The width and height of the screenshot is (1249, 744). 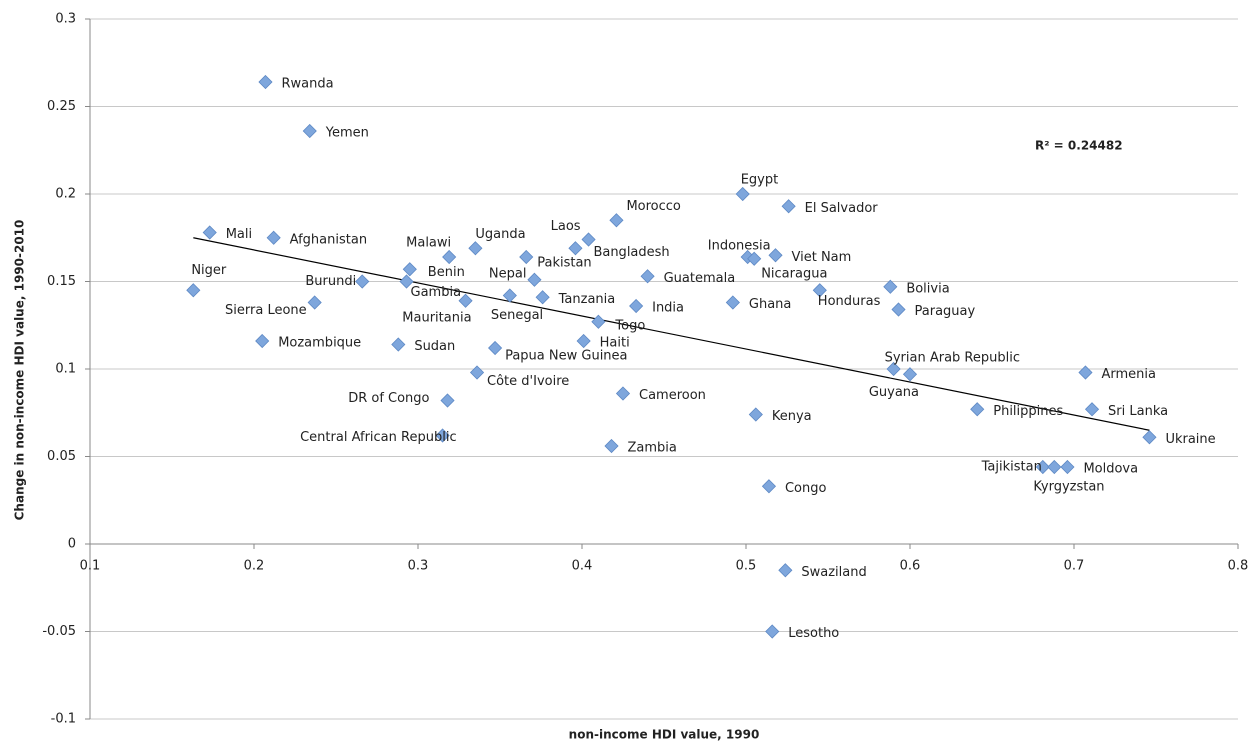 What do you see at coordinates (746, 566) in the screenshot?
I see `x-tick-label: 0.5` at bounding box center [746, 566].